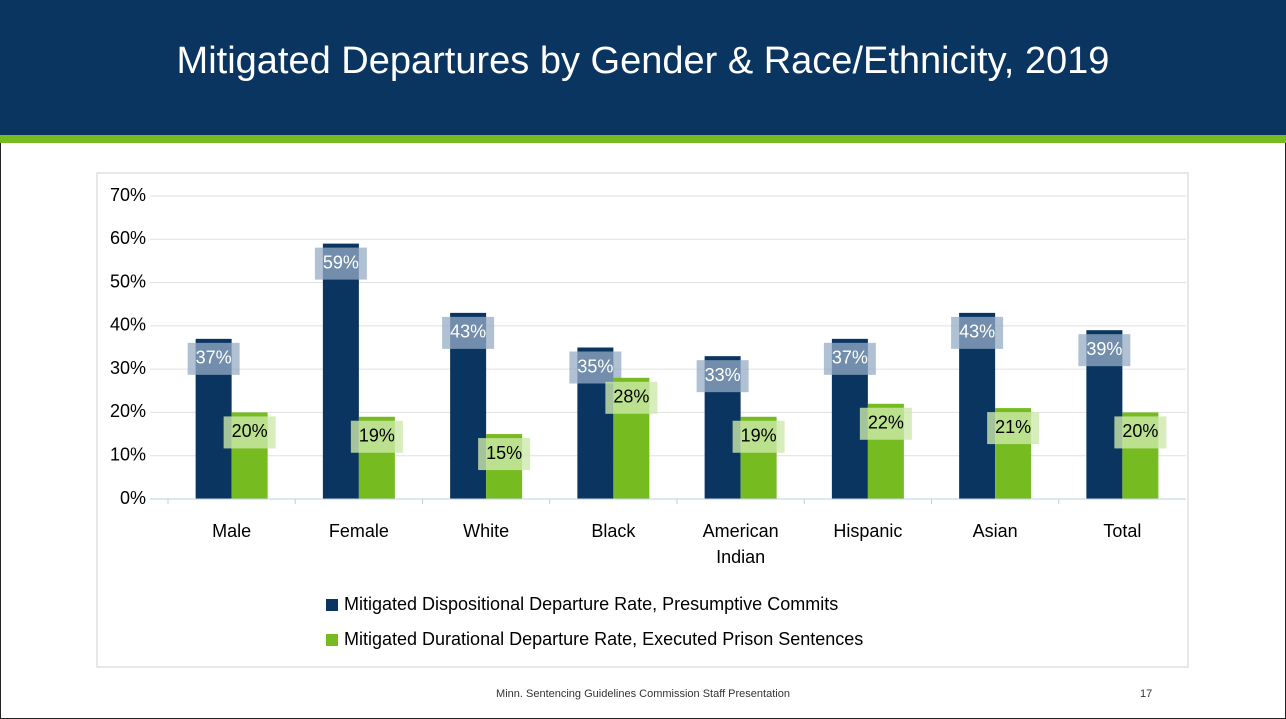 Image resolution: width=1286 pixels, height=719 pixels. What do you see at coordinates (128, 411) in the screenshot?
I see `y-tick-label: 20%` at bounding box center [128, 411].